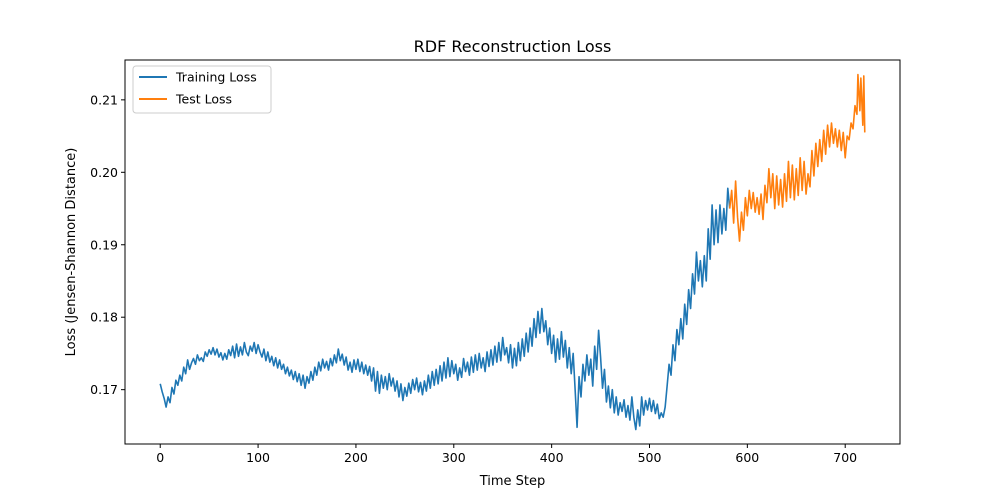  What do you see at coordinates (454, 457) in the screenshot?
I see `x-tick-label: 300` at bounding box center [454, 457].